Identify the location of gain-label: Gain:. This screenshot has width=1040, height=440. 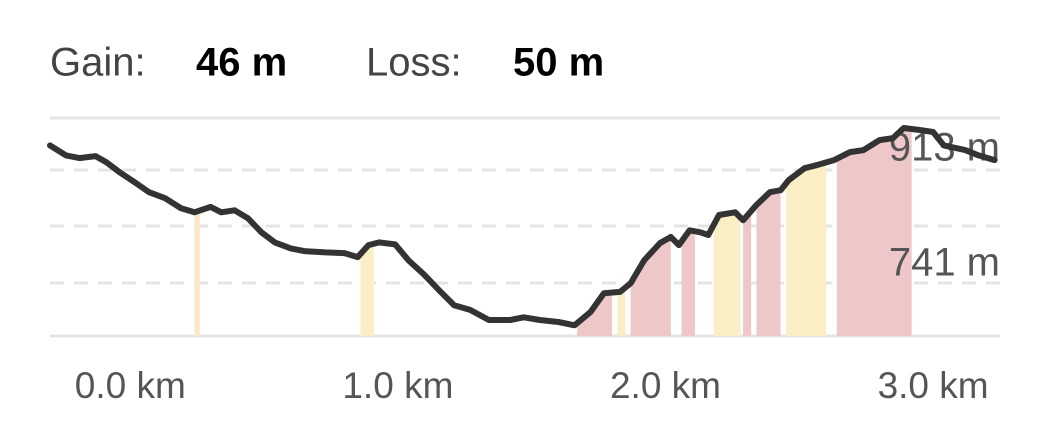
(98, 63).